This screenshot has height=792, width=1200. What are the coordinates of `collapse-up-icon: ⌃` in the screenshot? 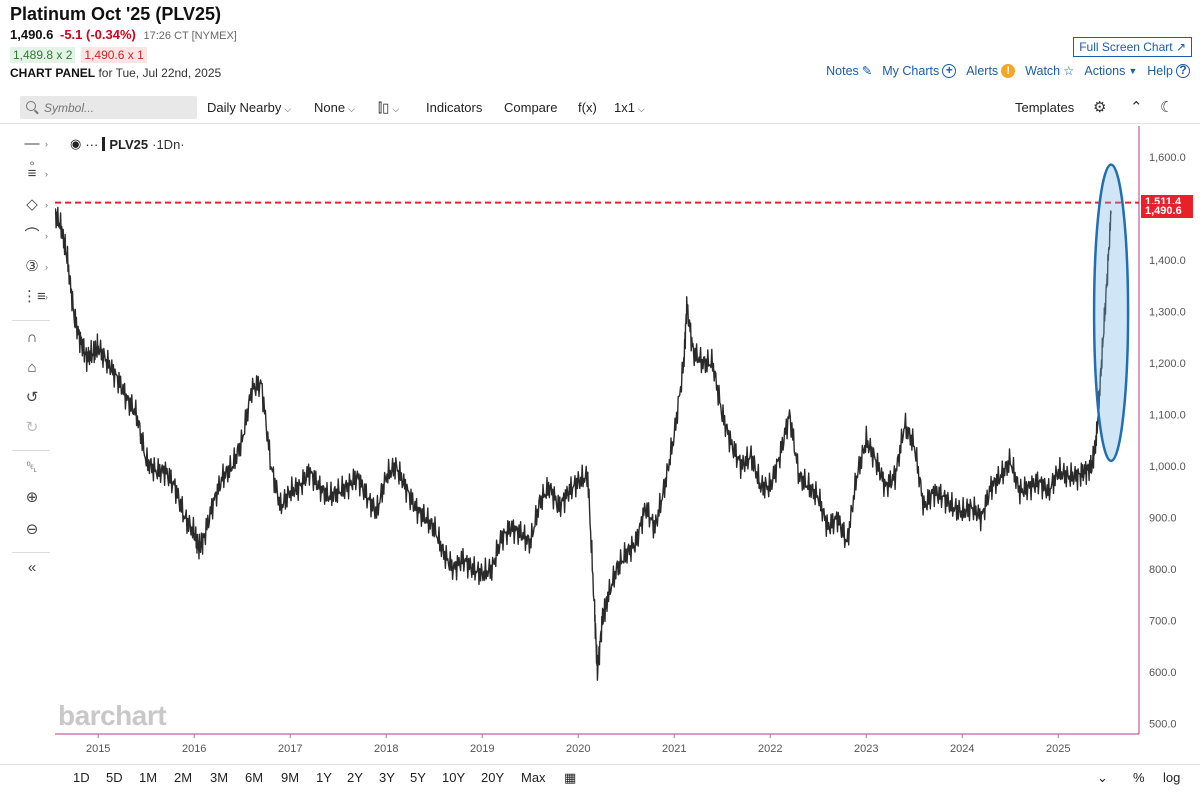 It's located at (1136, 107).